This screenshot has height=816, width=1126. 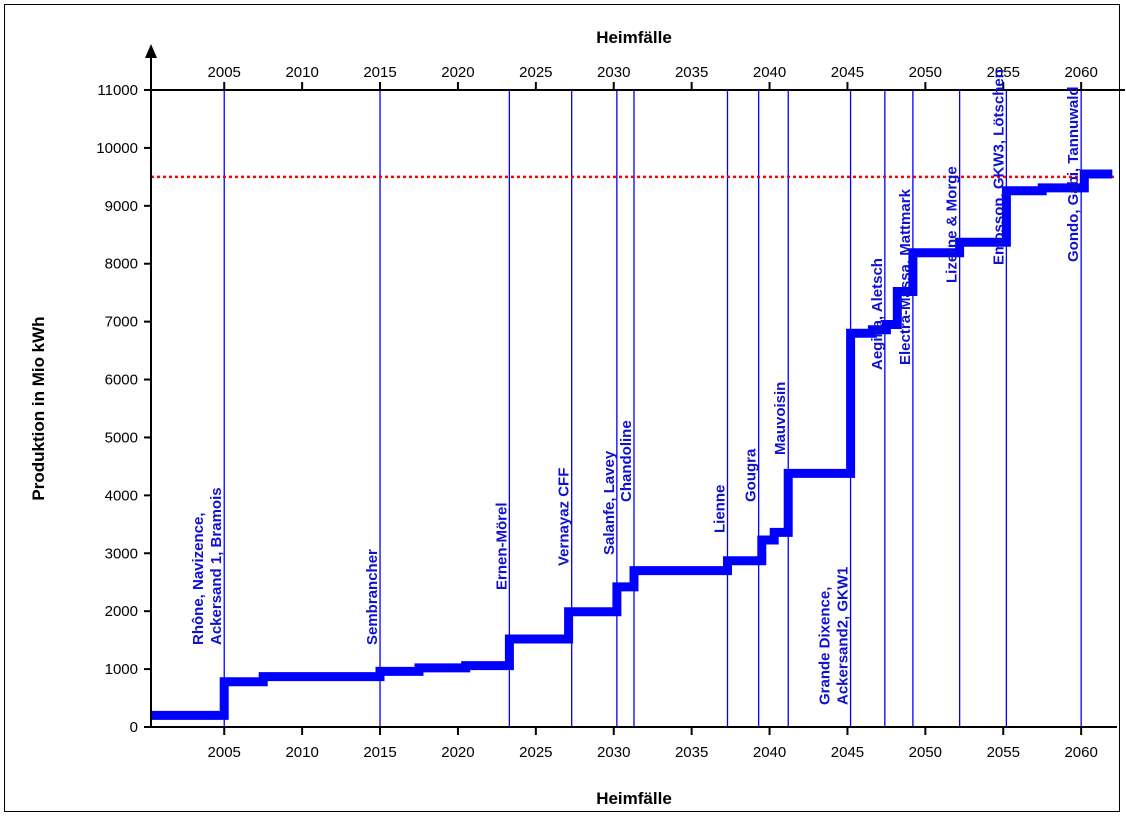 What do you see at coordinates (121, 380) in the screenshot?
I see `y-tick-label-6: 6000` at bounding box center [121, 380].